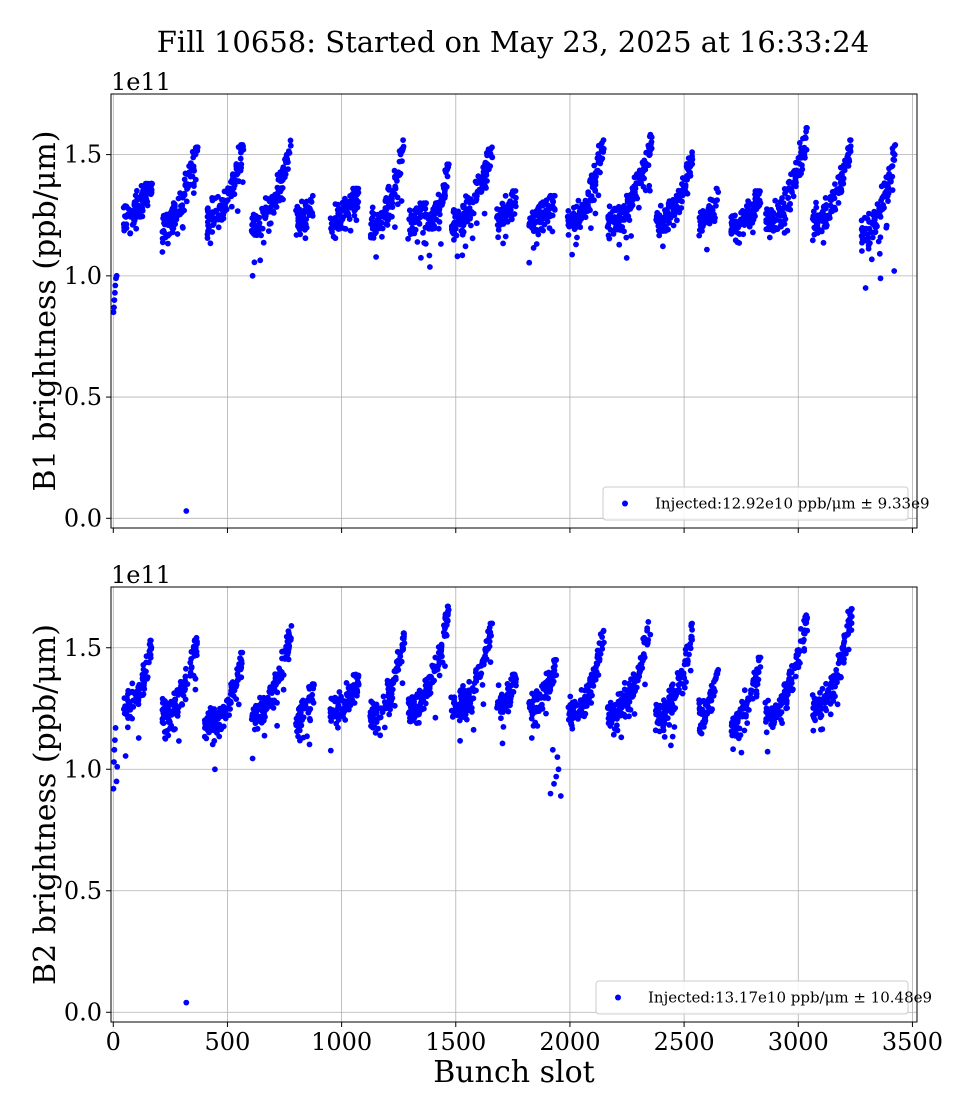 Image resolution: width=960 pixels, height=1120 pixels. Describe the element at coordinates (912, 1042) in the screenshot. I see `x-tick-label: 3500` at that location.